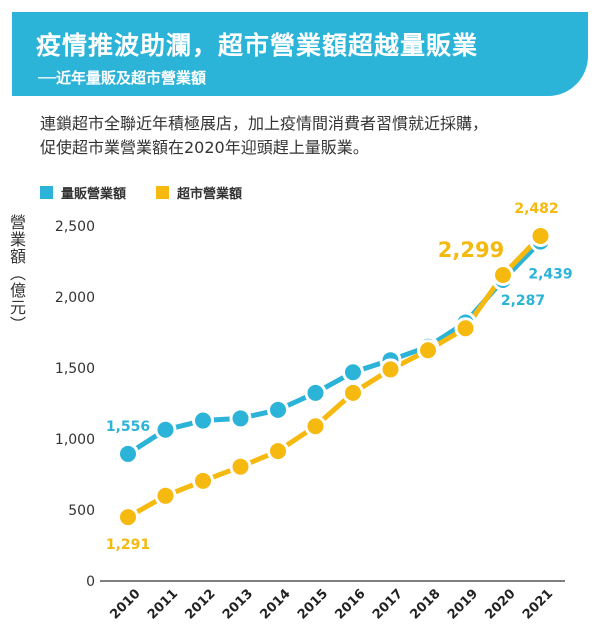 This screenshot has height=643, width=600. I want to click on legend-item-supermarket: 超市營業額, so click(199, 192).